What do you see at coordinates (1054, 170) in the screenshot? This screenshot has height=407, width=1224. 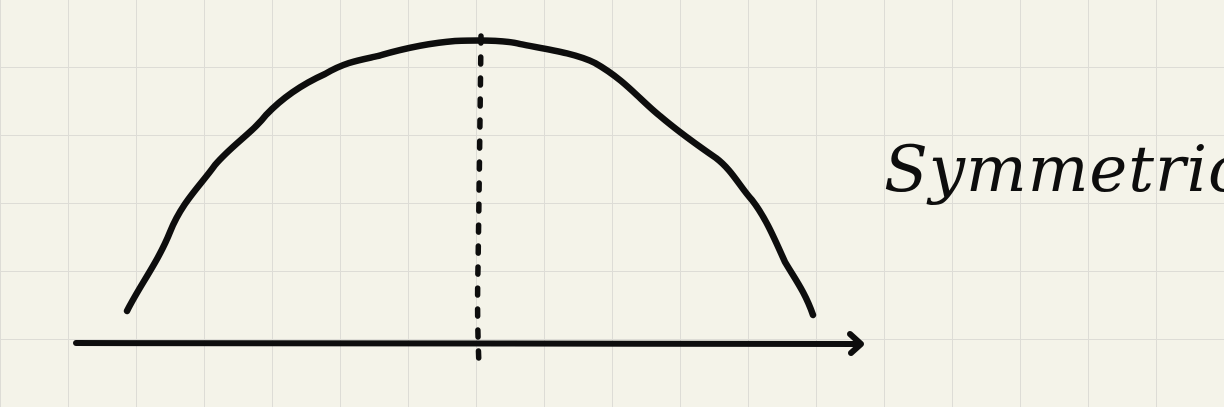 I see `caption-label: Symmetric` at bounding box center [1054, 170].